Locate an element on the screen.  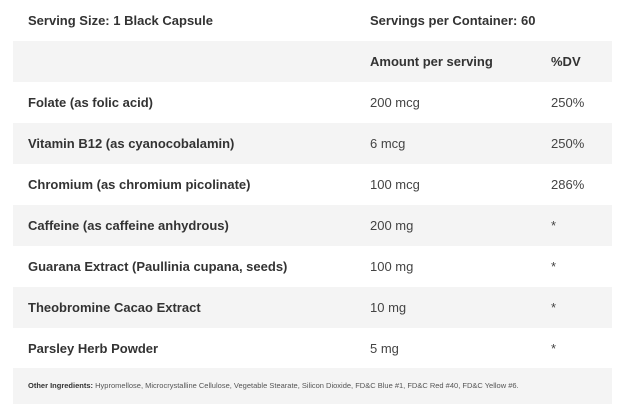
ingredient-name: Caffeine (as caffeine anhydrous) is located at coordinates (128, 225).